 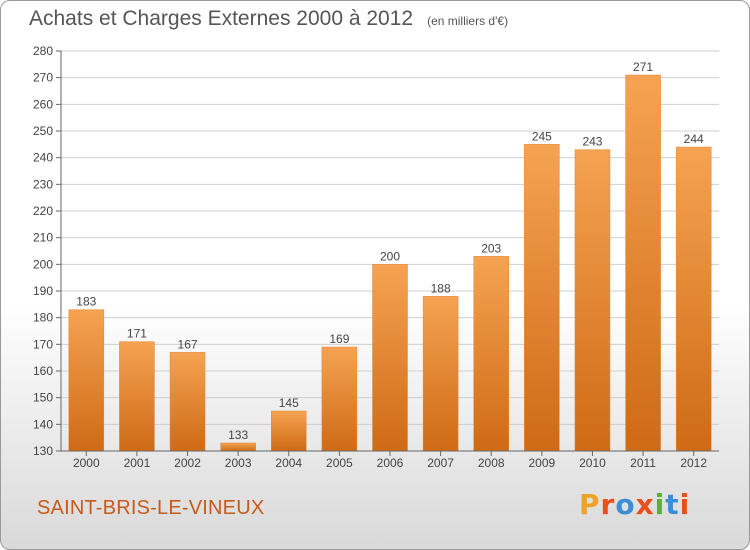 What do you see at coordinates (137, 396) in the screenshot?
I see `bar-2001` at bounding box center [137, 396].